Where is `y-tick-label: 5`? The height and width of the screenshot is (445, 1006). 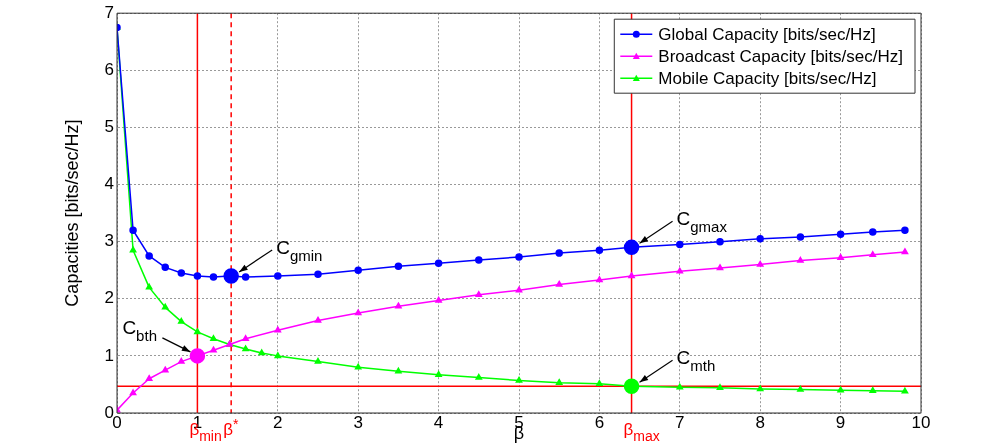
y-tick-label: 5 is located at coordinates (109, 127).